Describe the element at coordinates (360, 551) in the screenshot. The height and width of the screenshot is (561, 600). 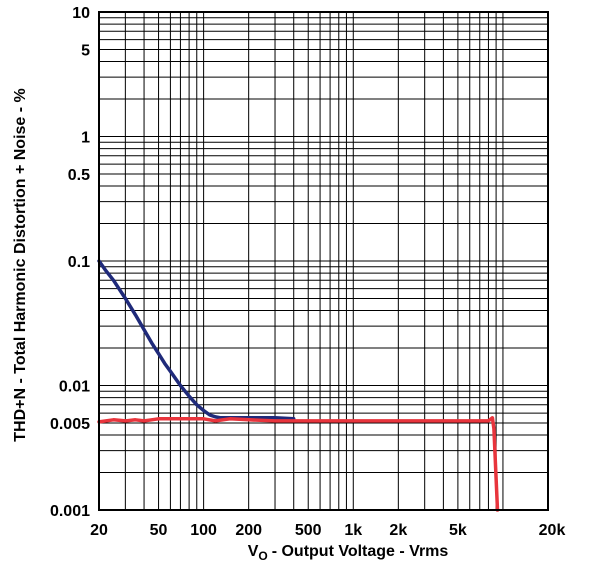
I see `x-axis-title-text: - Output Voltage - Vrms` at that location.